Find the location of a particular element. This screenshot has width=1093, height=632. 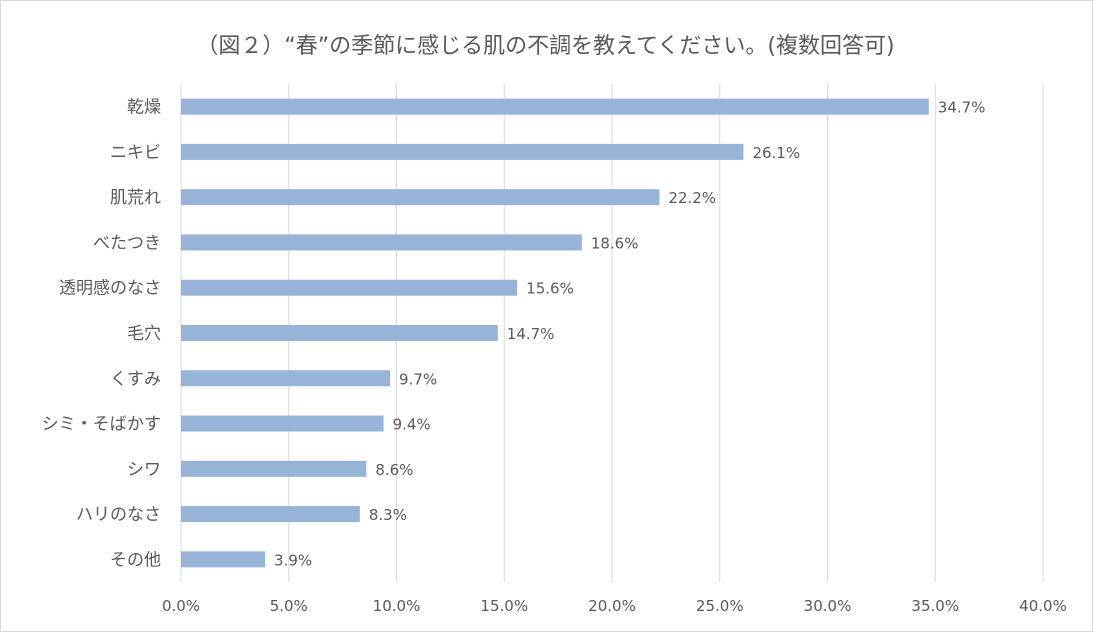

category-label: 透明感のなさ is located at coordinates (110, 289).